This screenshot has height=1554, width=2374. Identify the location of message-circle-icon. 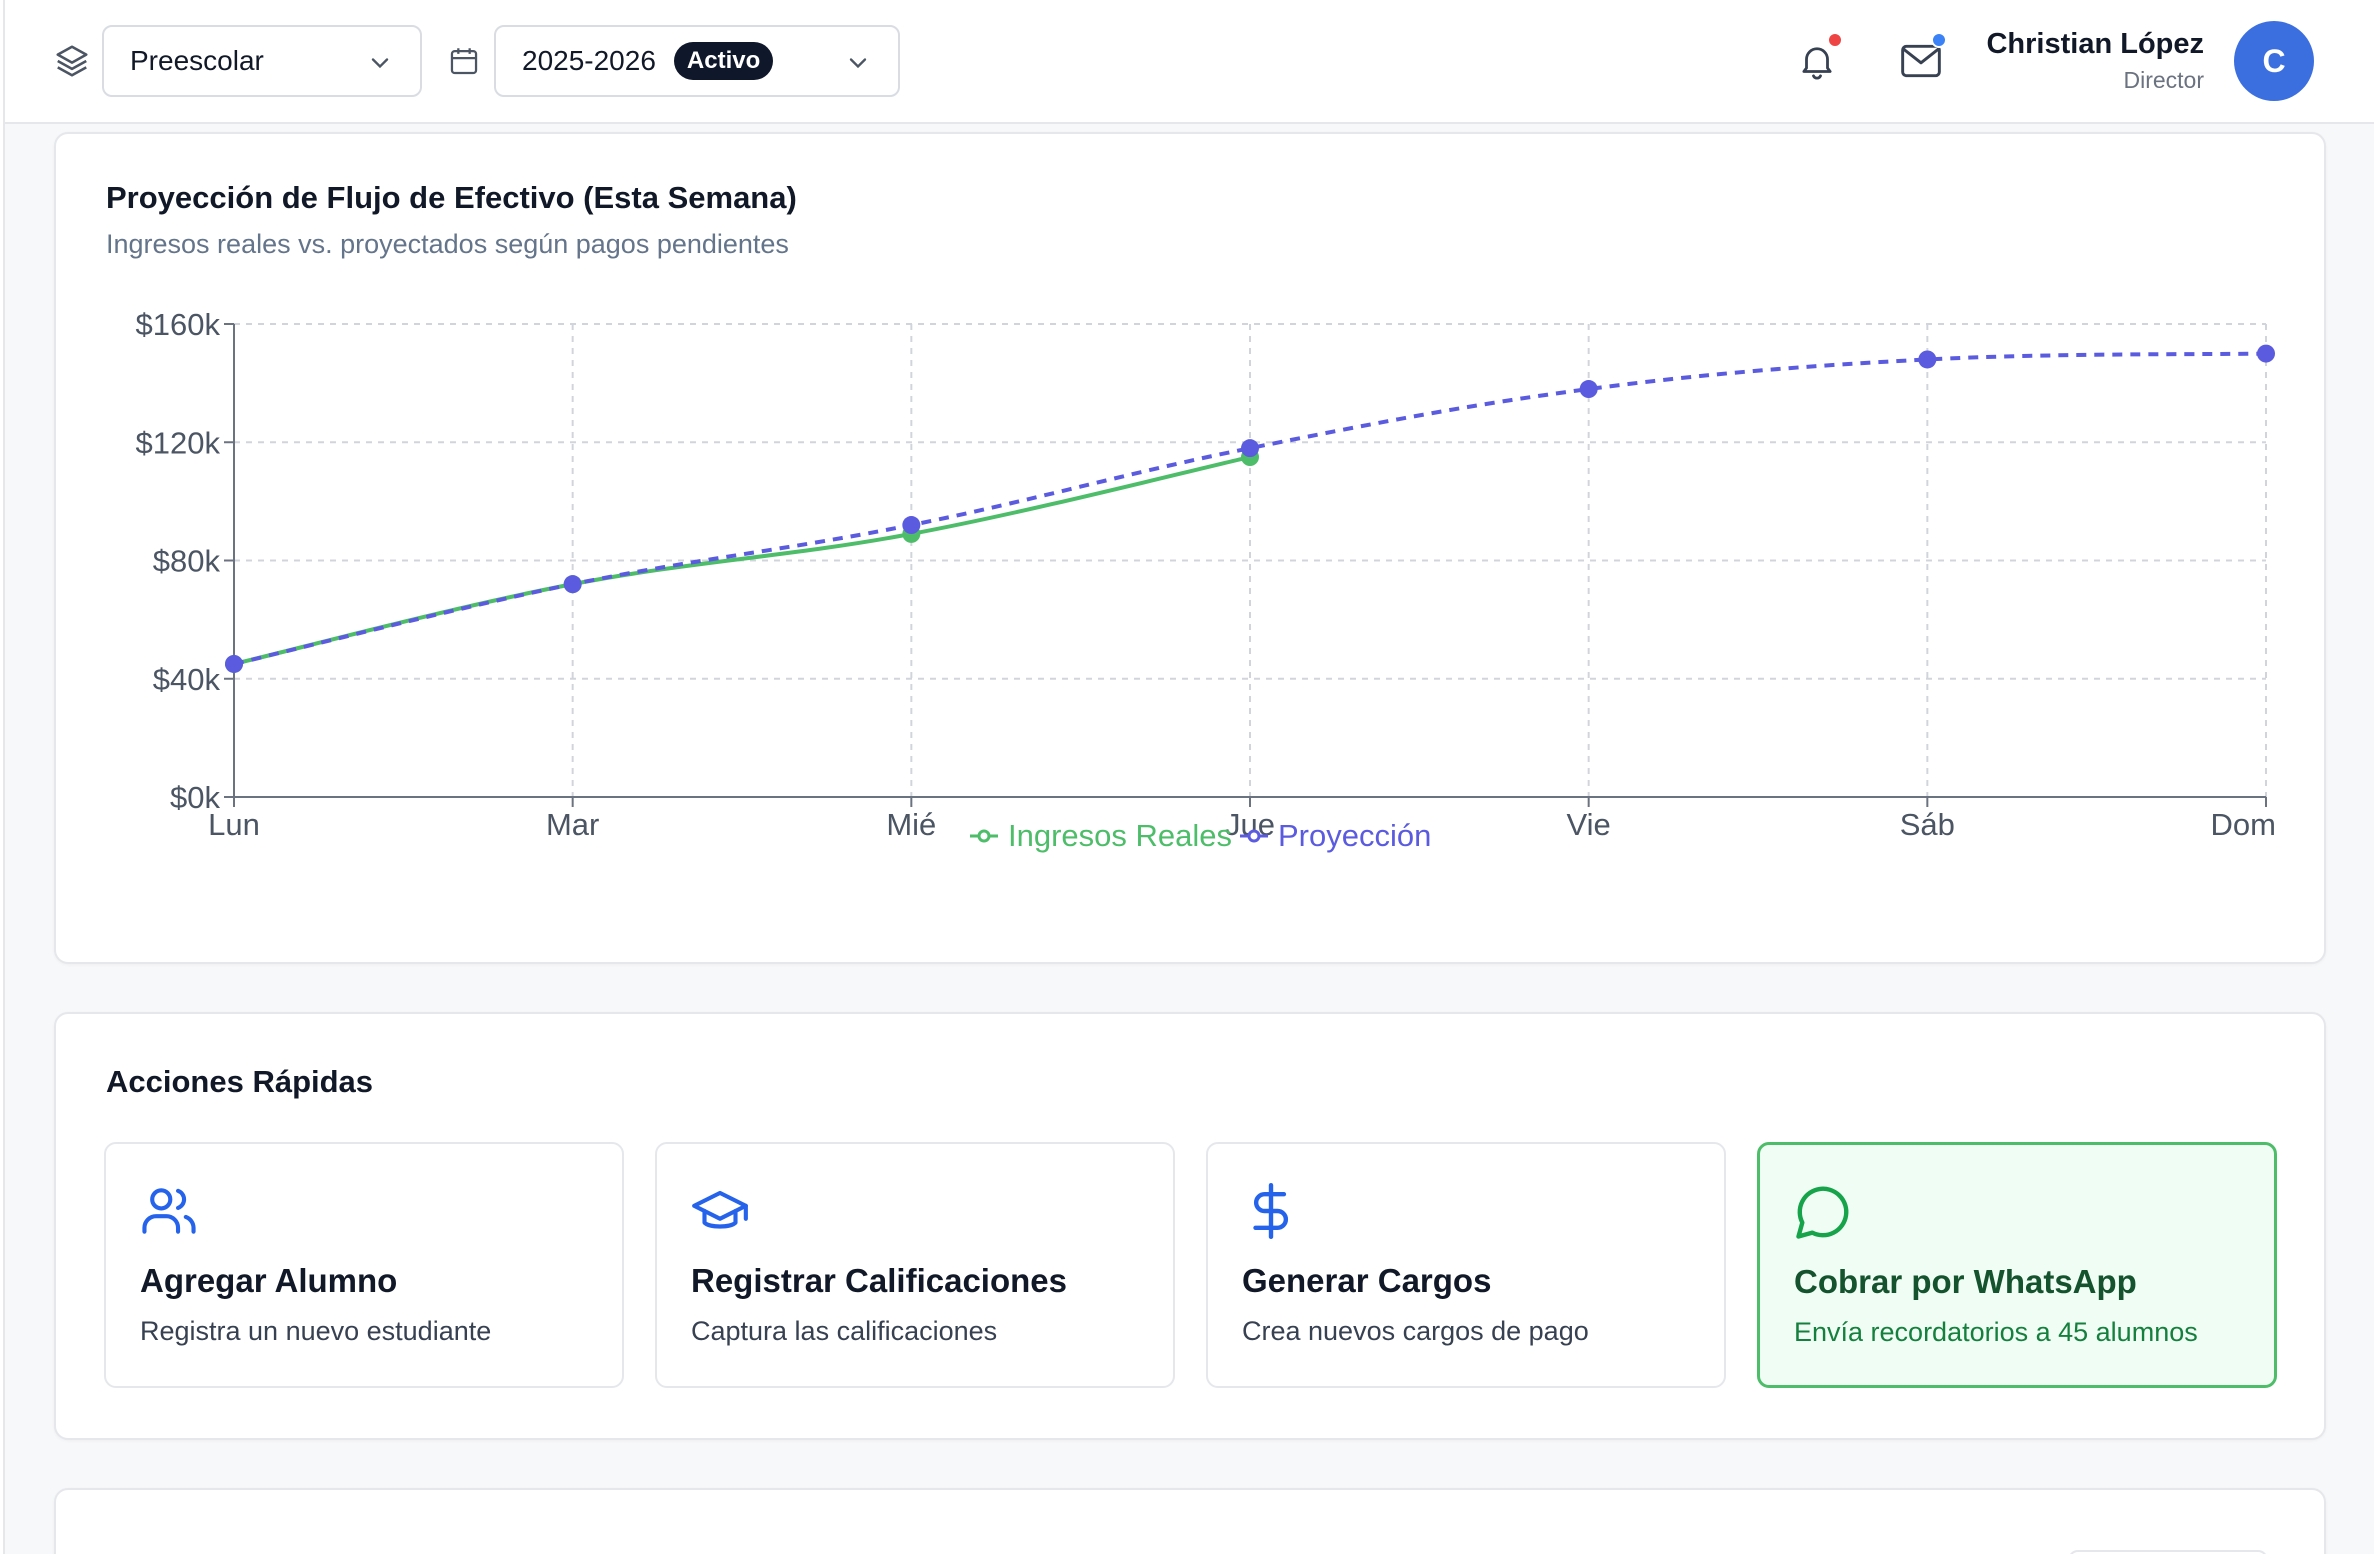
(1822, 1212).